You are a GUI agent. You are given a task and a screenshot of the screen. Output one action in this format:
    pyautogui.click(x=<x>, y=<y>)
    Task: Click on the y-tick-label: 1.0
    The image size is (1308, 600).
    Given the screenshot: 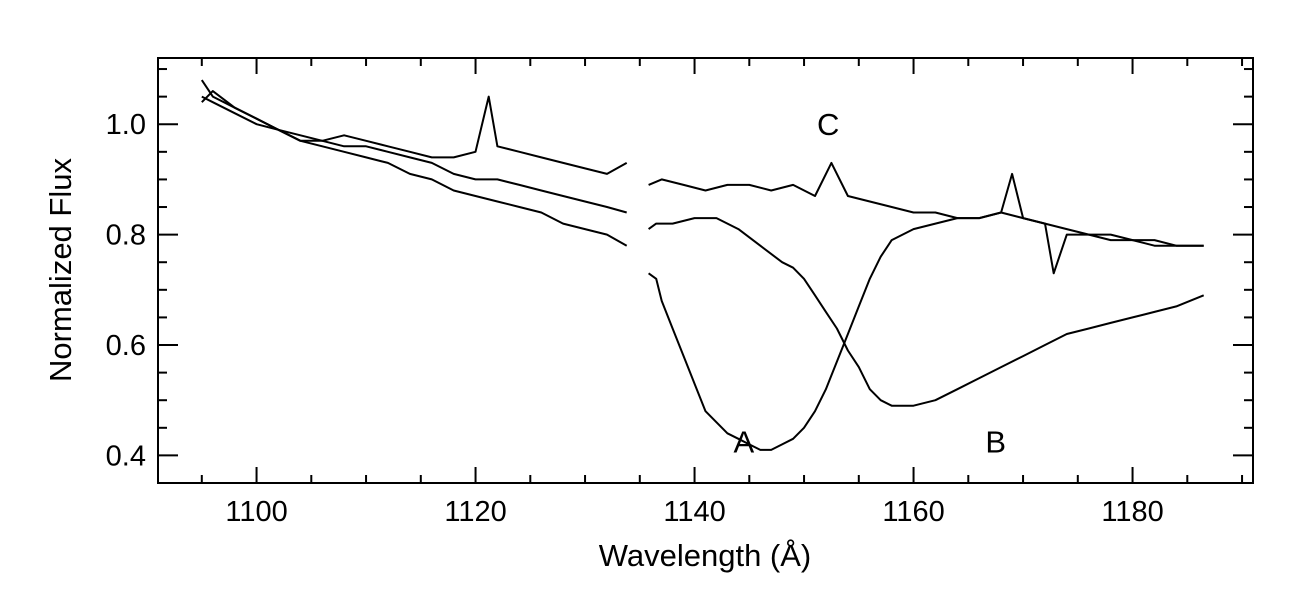 What is the action you would take?
    pyautogui.click(x=126, y=125)
    